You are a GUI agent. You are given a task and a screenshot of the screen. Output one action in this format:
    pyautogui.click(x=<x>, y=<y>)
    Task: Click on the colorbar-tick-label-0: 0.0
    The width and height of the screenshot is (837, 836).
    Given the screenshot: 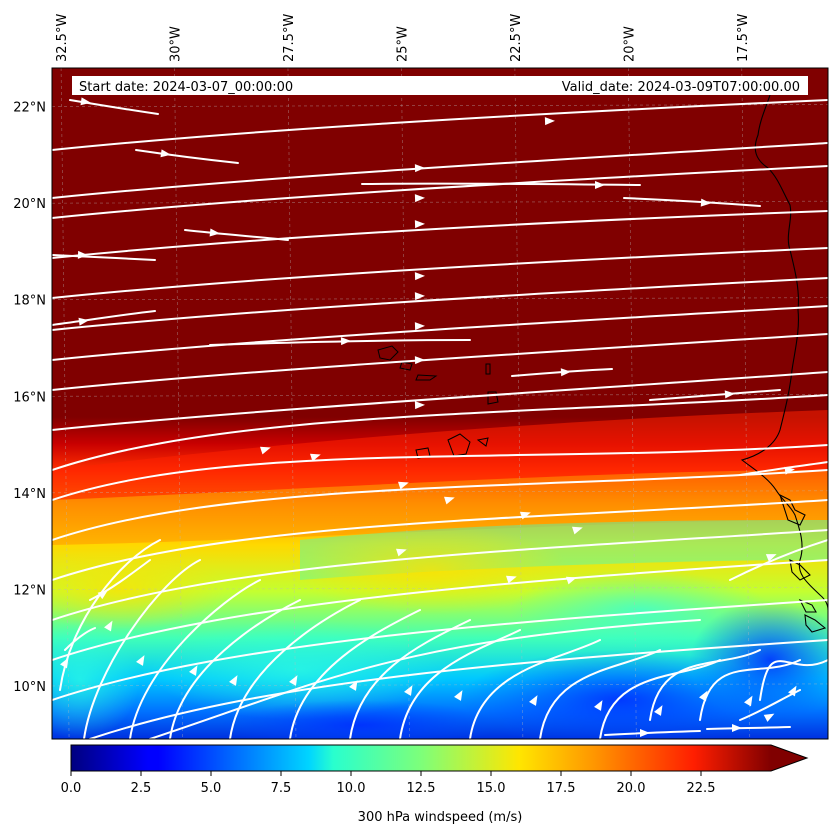 What is the action you would take?
    pyautogui.click(x=71, y=788)
    